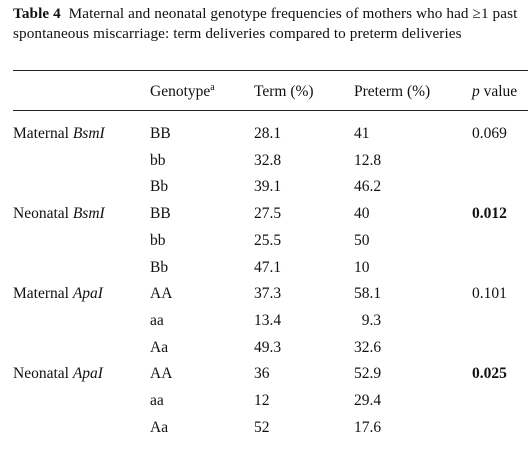  Describe the element at coordinates (368, 293) in the screenshot. I see `preterm-cell: 58.1` at that location.